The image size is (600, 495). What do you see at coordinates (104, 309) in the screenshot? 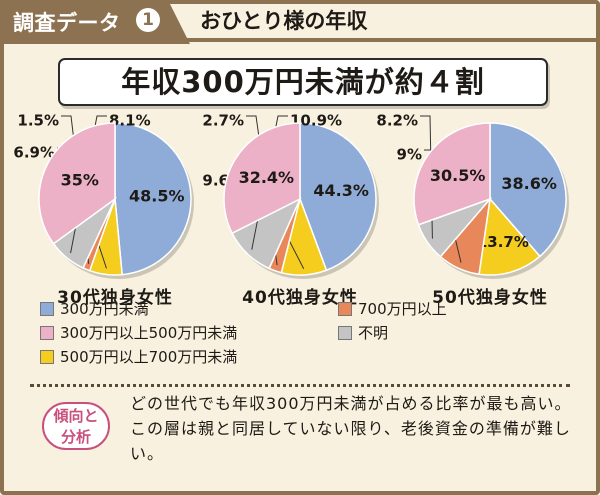
I see `legend-label: 300万円未満` at bounding box center [104, 309].